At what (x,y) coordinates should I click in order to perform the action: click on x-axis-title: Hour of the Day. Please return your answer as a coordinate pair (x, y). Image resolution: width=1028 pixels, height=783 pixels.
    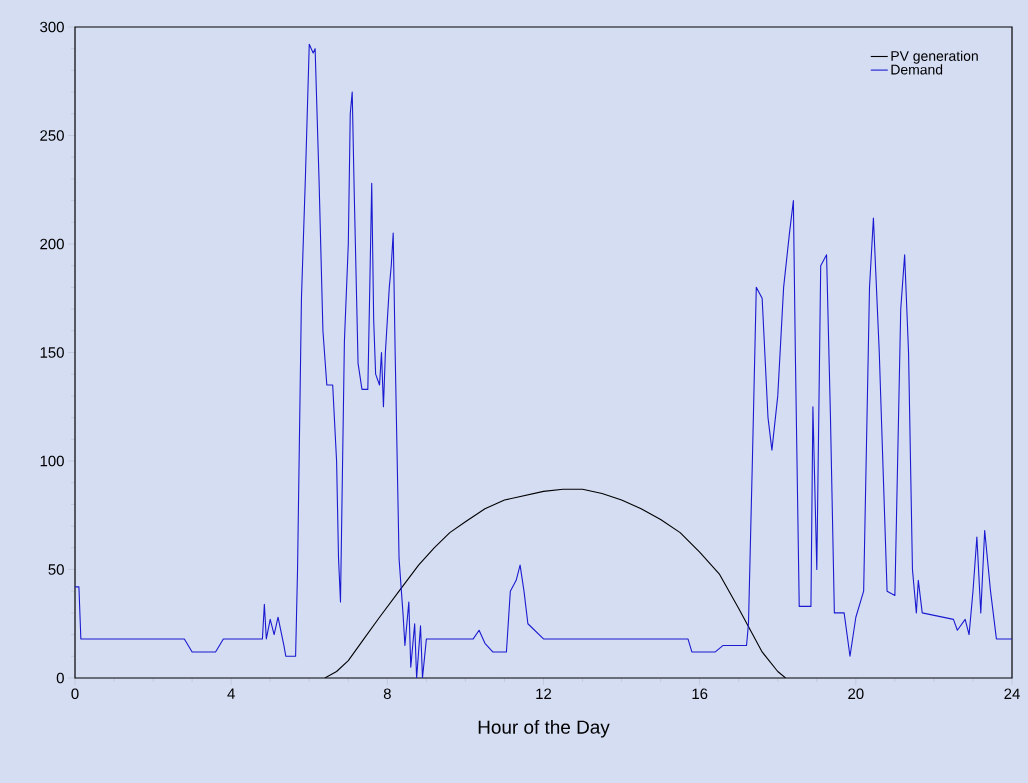
    Looking at the image, I should click on (544, 728).